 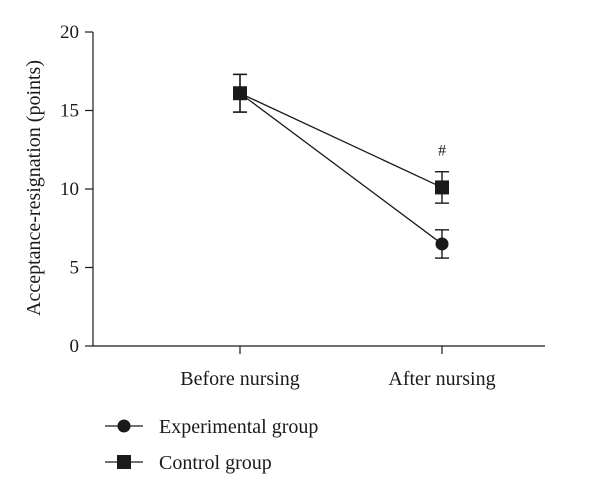 I want to click on legend-label: Control group, so click(x=215, y=463).